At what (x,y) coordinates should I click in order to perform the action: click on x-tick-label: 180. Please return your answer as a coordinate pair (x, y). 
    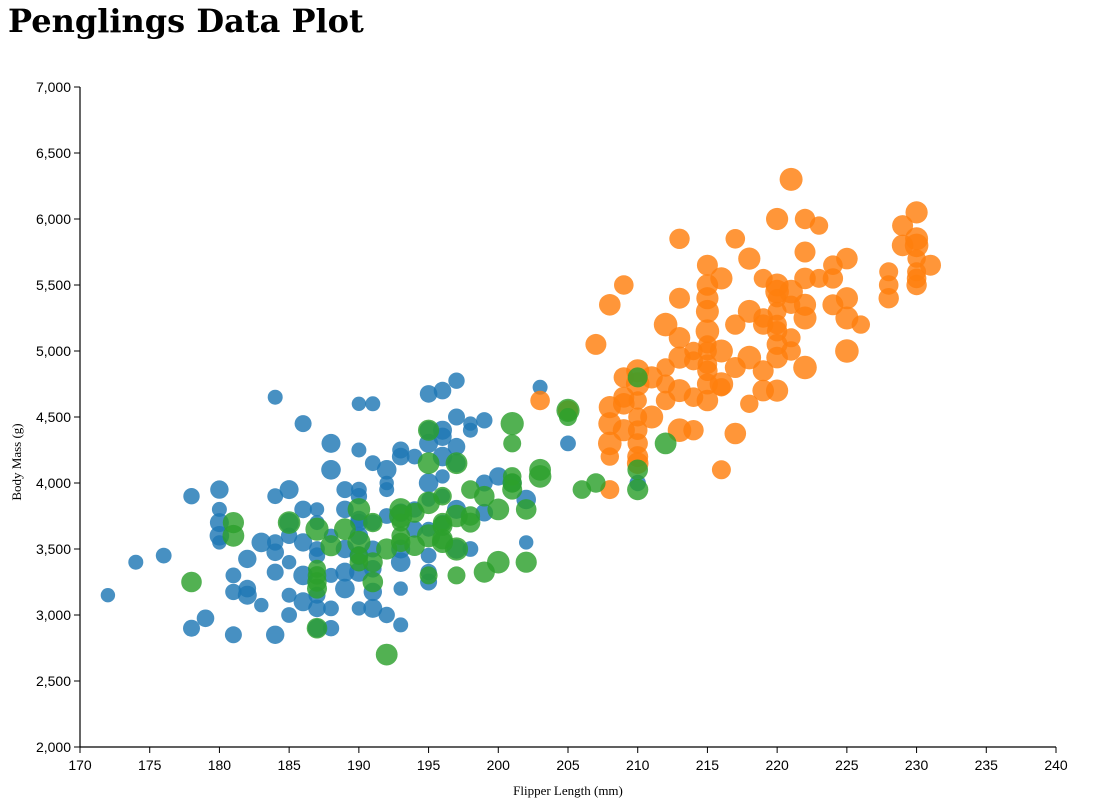
    Looking at the image, I should click on (220, 765).